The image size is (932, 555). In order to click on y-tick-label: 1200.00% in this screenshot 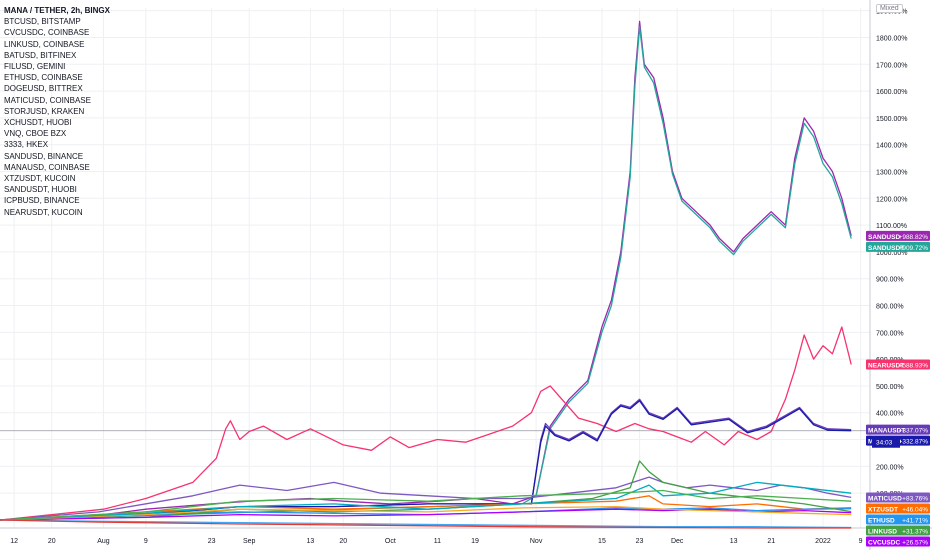, I will do `click(892, 199)`.